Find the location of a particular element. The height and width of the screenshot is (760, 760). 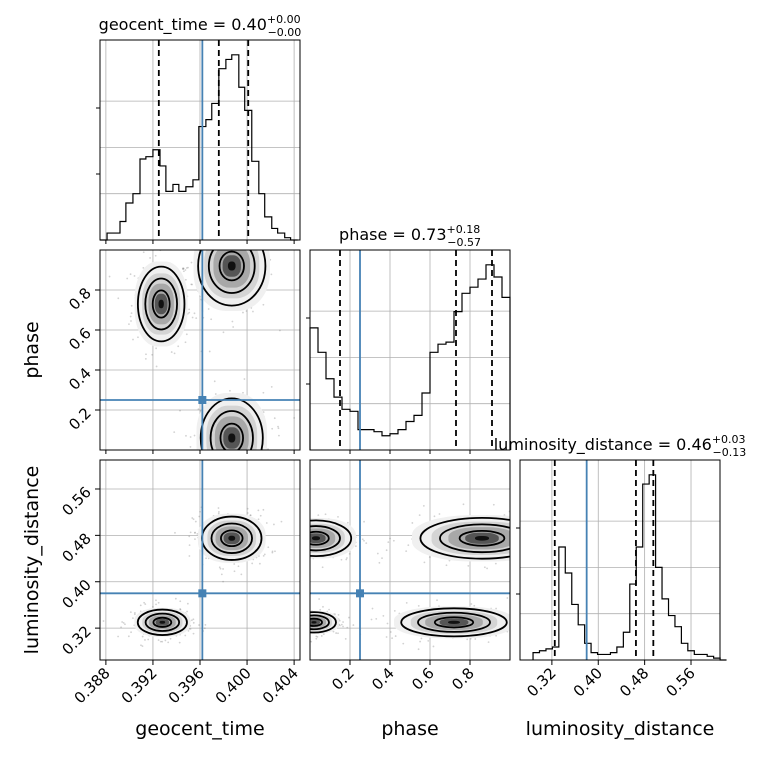

truth-marker is located at coordinates (360, 593).